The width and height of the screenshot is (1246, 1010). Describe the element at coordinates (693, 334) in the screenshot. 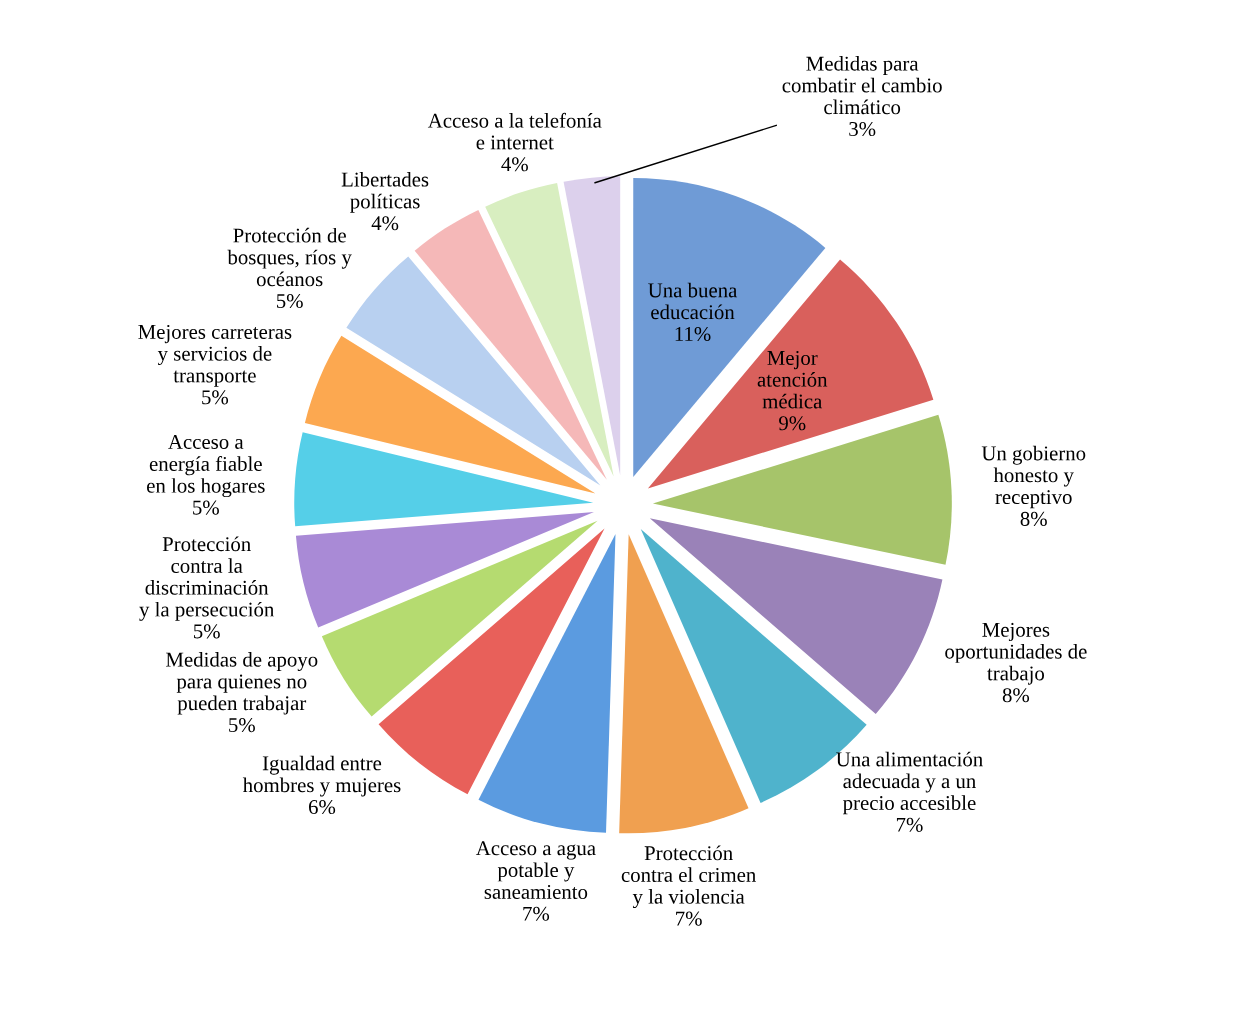

I see `data-label: 11%` at that location.